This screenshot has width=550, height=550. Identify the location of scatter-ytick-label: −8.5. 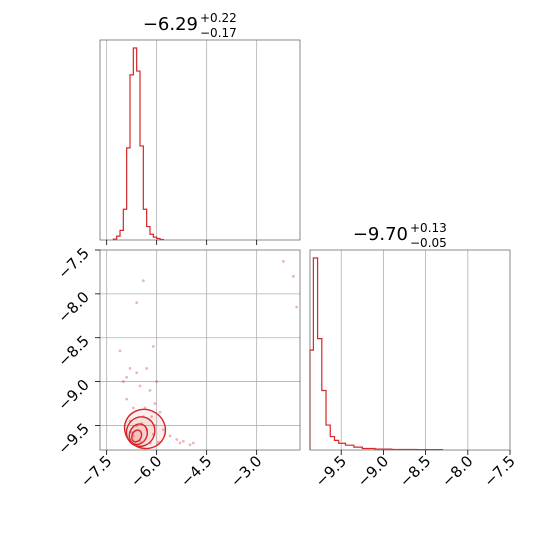
(73, 351).